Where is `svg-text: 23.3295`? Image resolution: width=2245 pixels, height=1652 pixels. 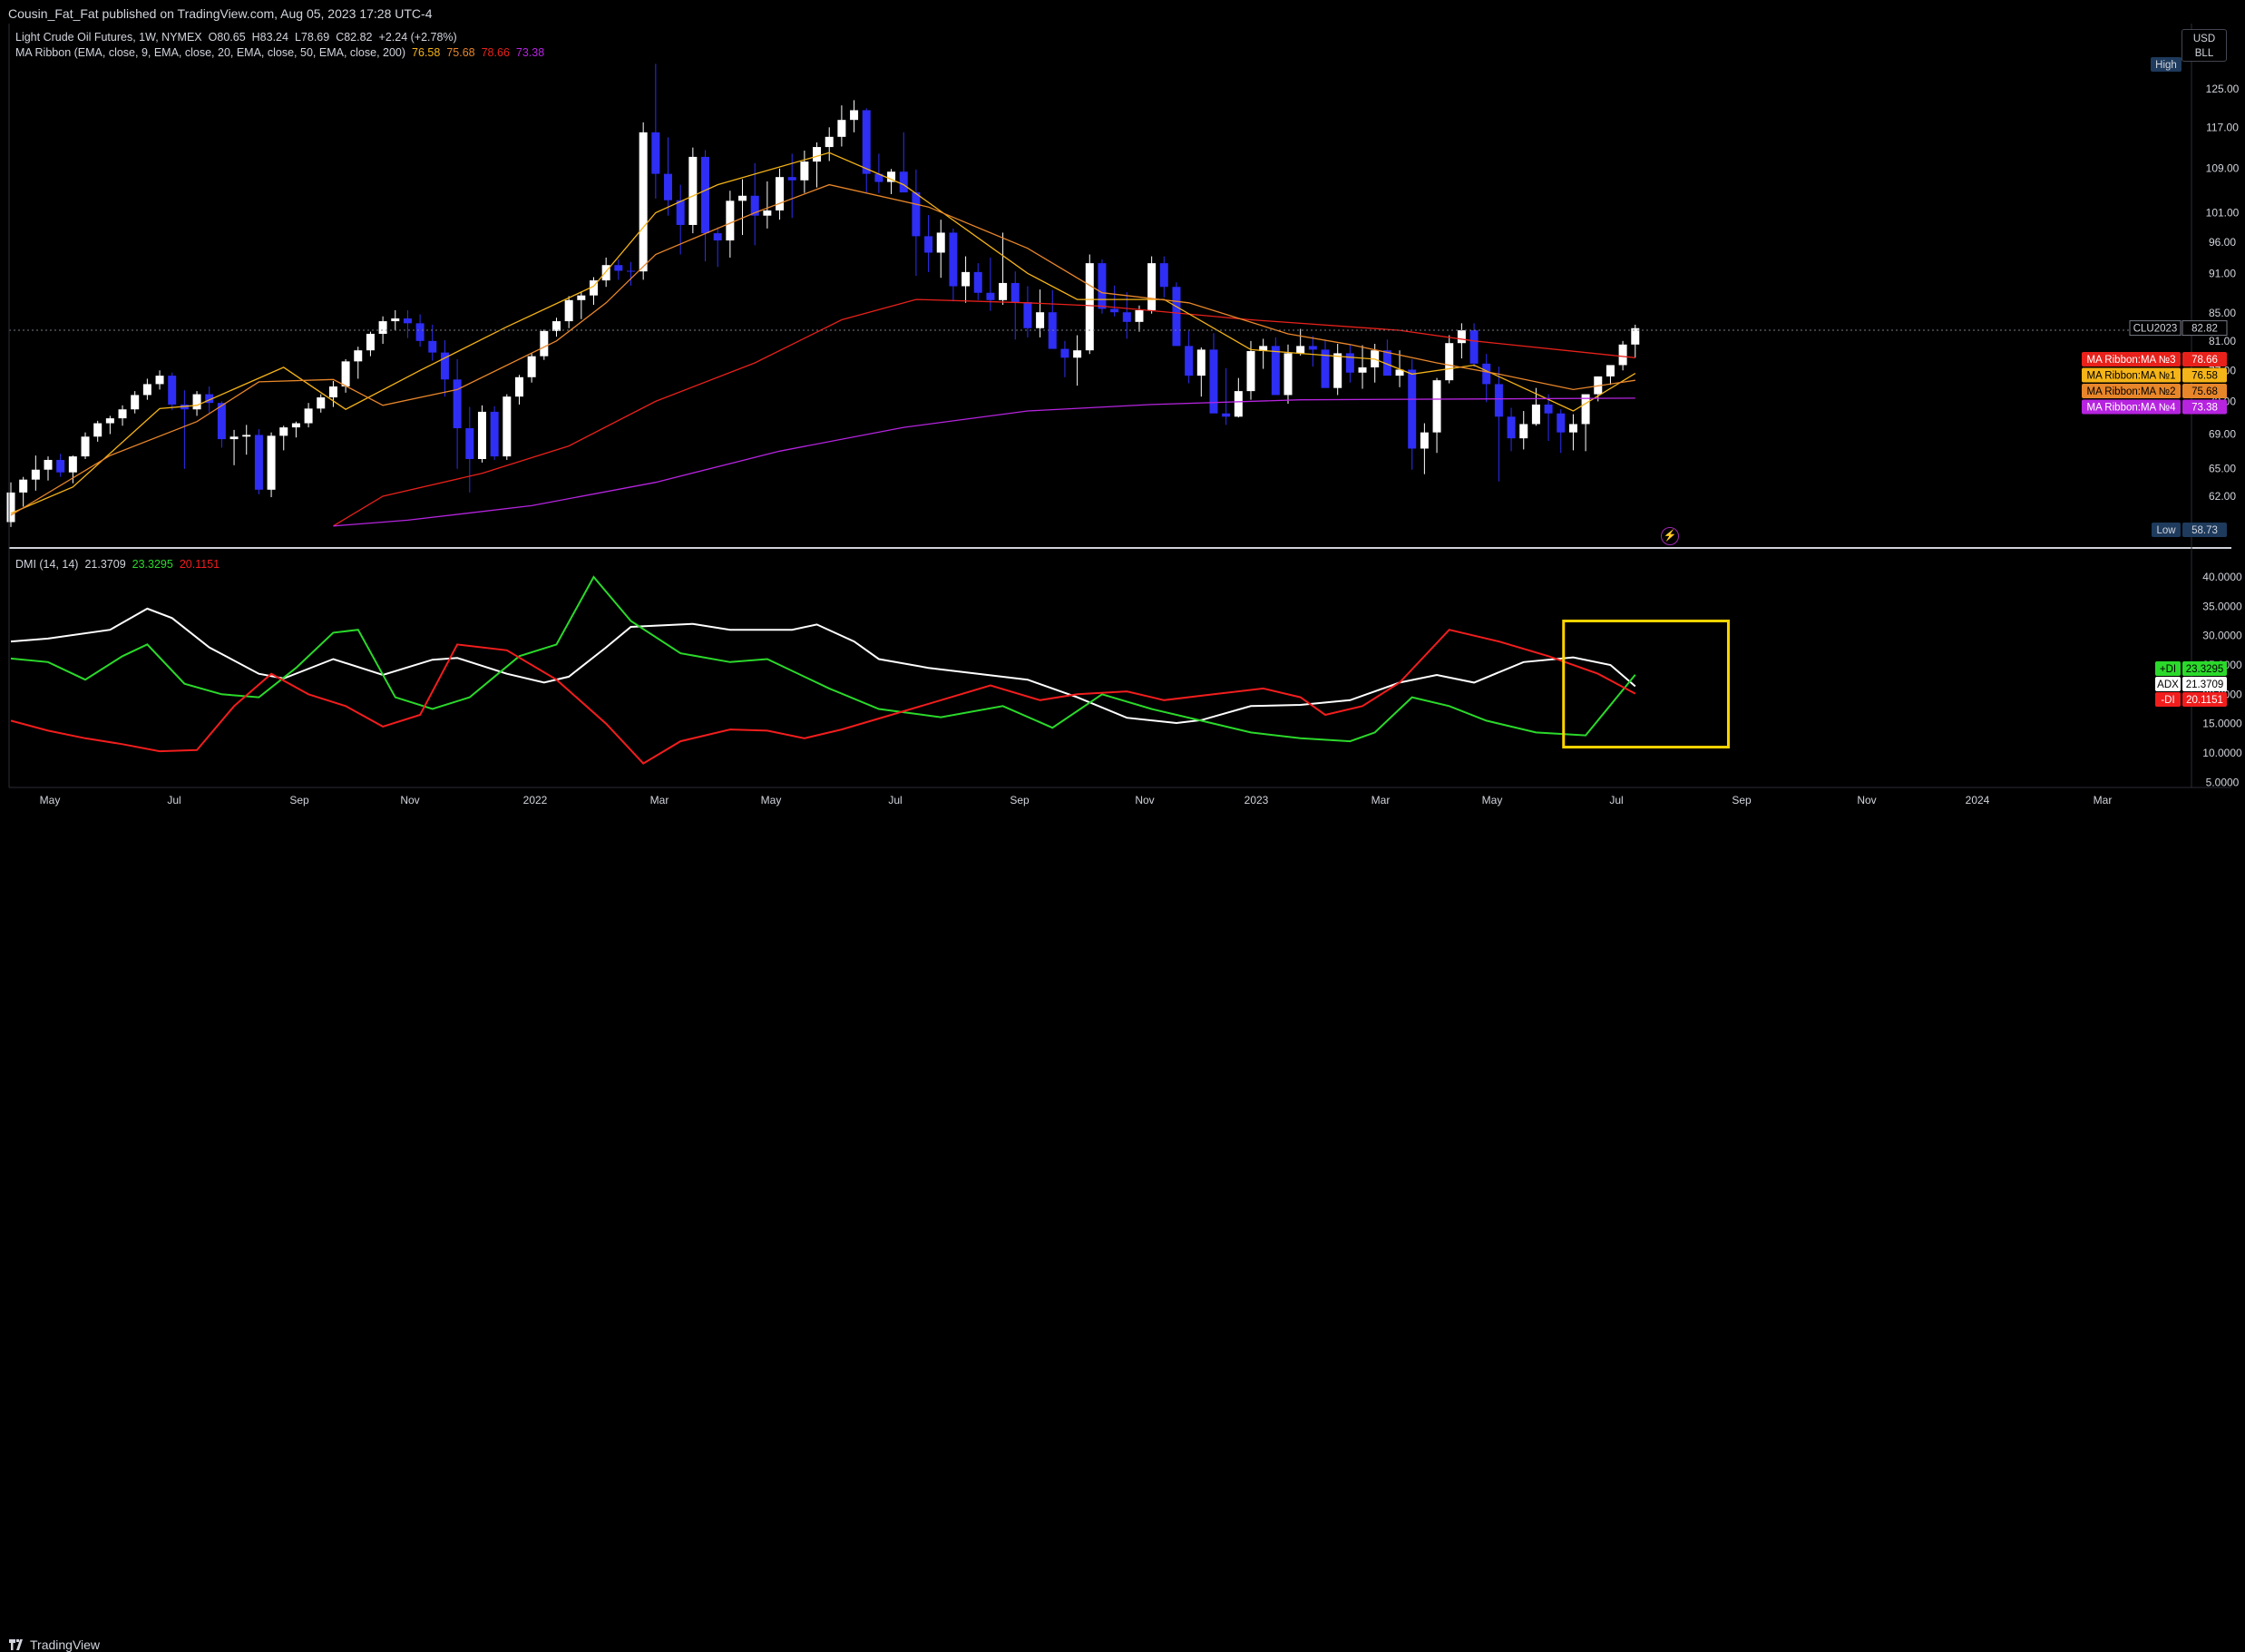
svg-text: 23.3295 is located at coordinates (2205, 669).